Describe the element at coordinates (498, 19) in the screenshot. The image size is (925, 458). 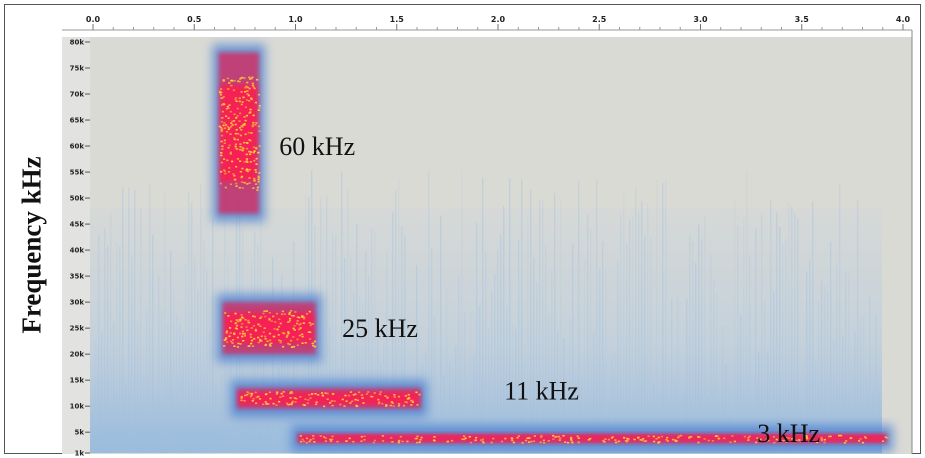
I see `x-tick-label: 2.0` at that location.